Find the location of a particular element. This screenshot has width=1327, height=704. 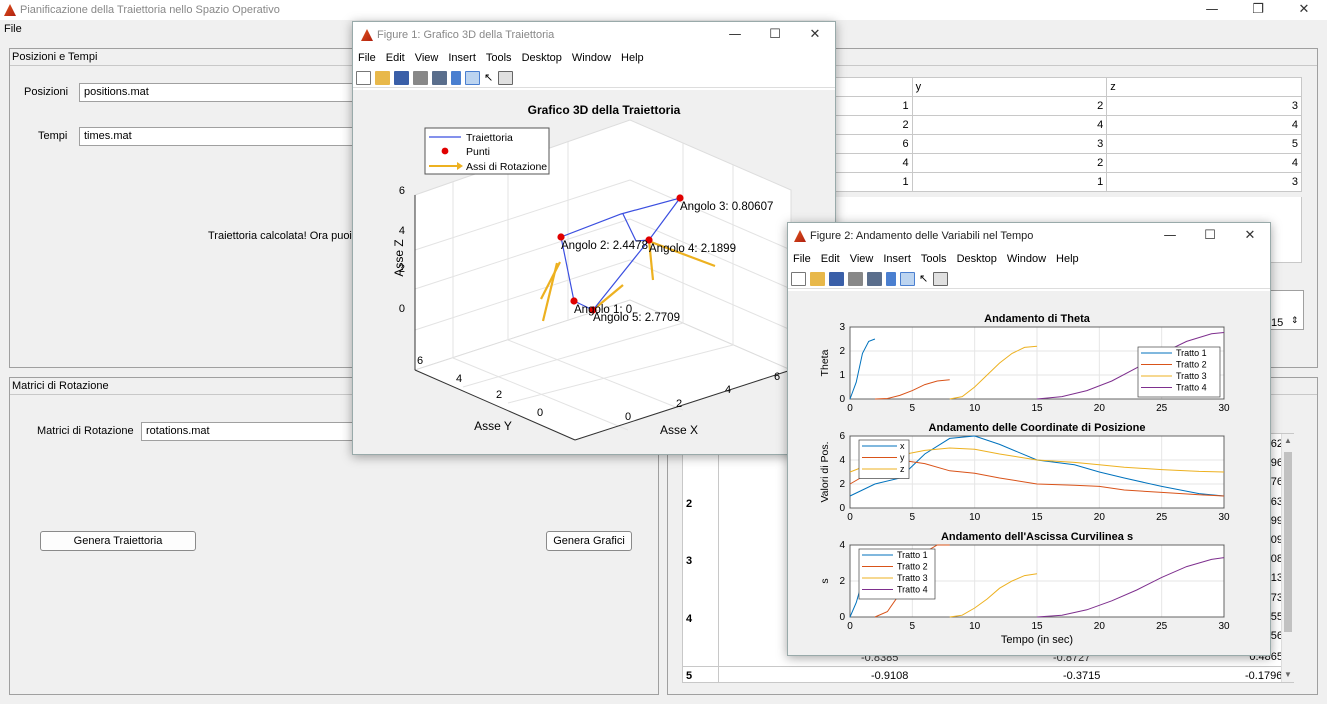

menu-file: File is located at coordinates (13, 29).